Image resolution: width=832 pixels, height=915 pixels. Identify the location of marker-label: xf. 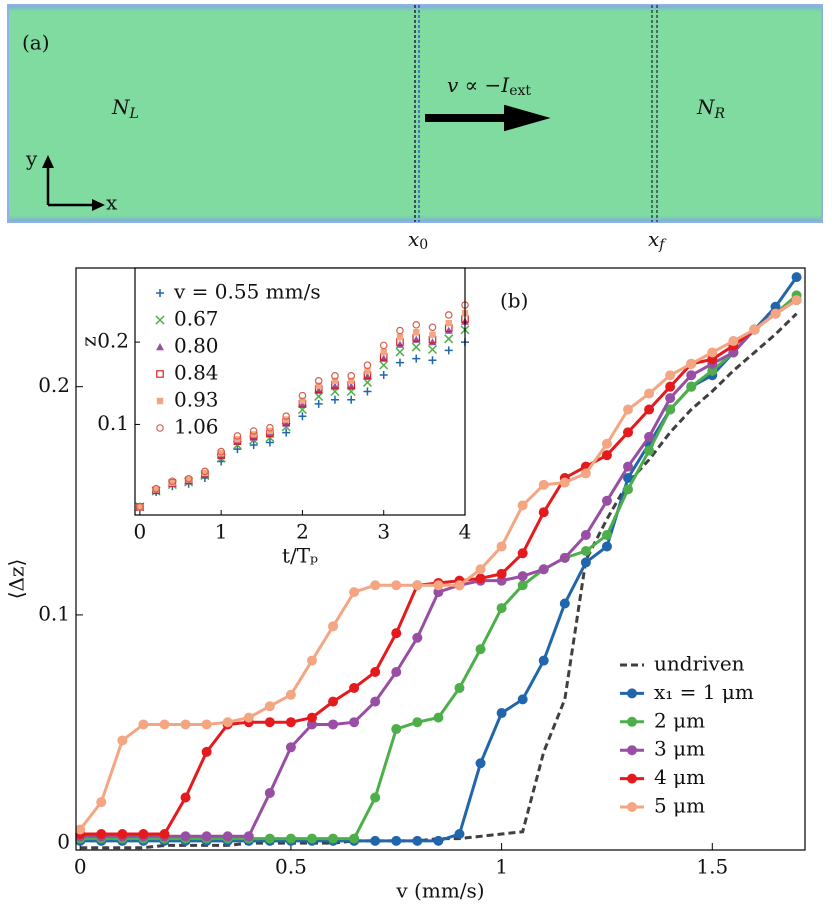
(657, 240).